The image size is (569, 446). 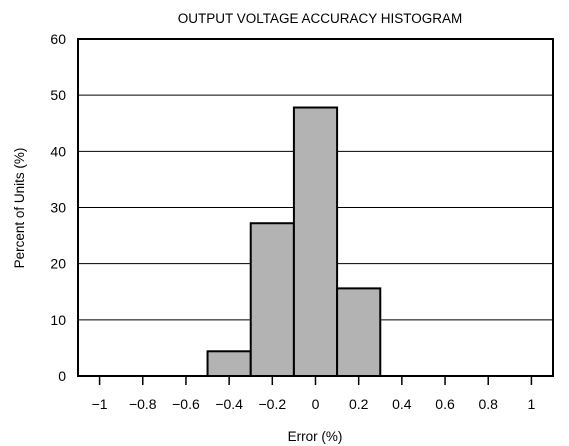 What do you see at coordinates (58, 39) in the screenshot?
I see `y-tick-label: 60` at bounding box center [58, 39].